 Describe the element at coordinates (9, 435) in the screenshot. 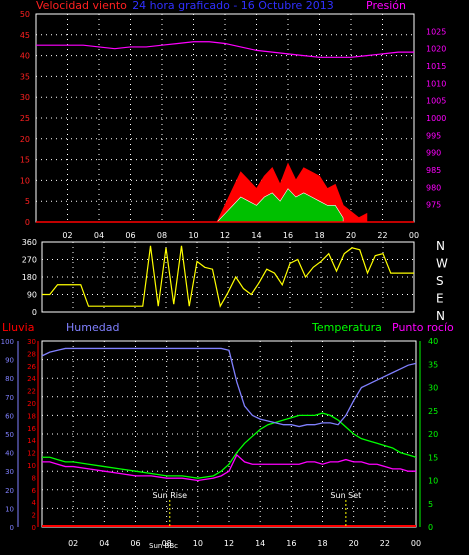

I see `panel3-humidity-tick: 50` at that location.